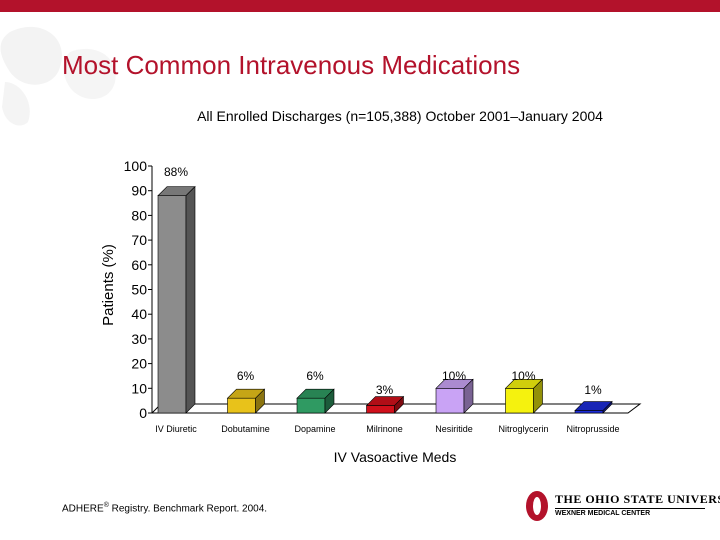 This screenshot has height=540, width=720. Describe the element at coordinates (380, 409) in the screenshot. I see `bar-milrinone` at that location.